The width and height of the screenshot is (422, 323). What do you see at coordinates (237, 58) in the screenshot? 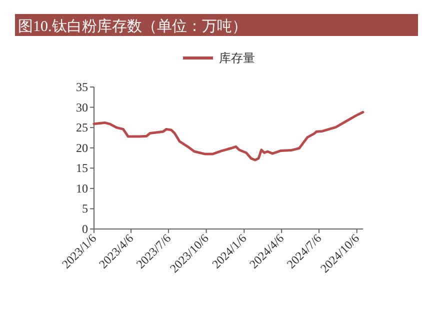
I see `legend-label: 库存量` at bounding box center [237, 58].